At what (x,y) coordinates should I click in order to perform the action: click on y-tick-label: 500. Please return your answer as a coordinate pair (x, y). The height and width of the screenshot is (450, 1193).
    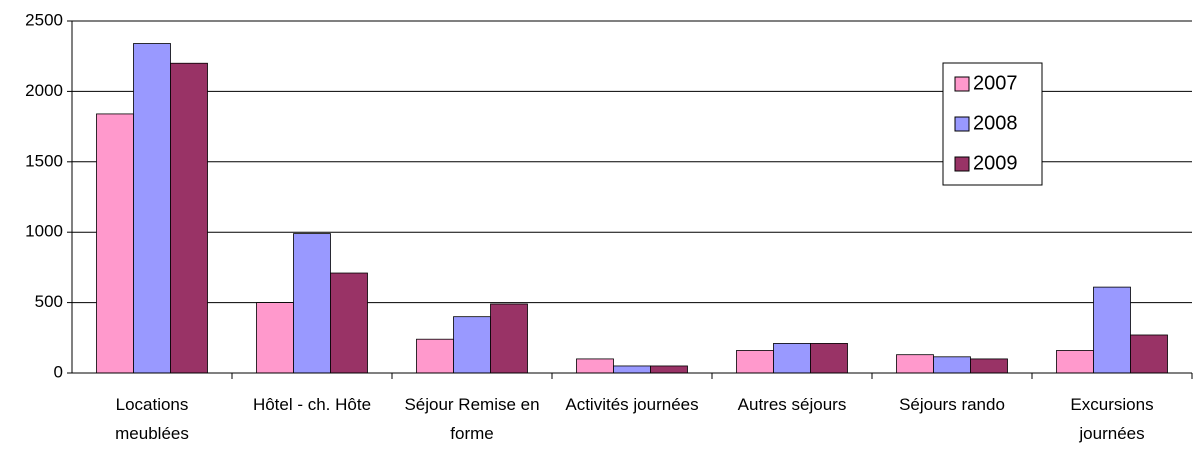
    Looking at the image, I should click on (49, 301).